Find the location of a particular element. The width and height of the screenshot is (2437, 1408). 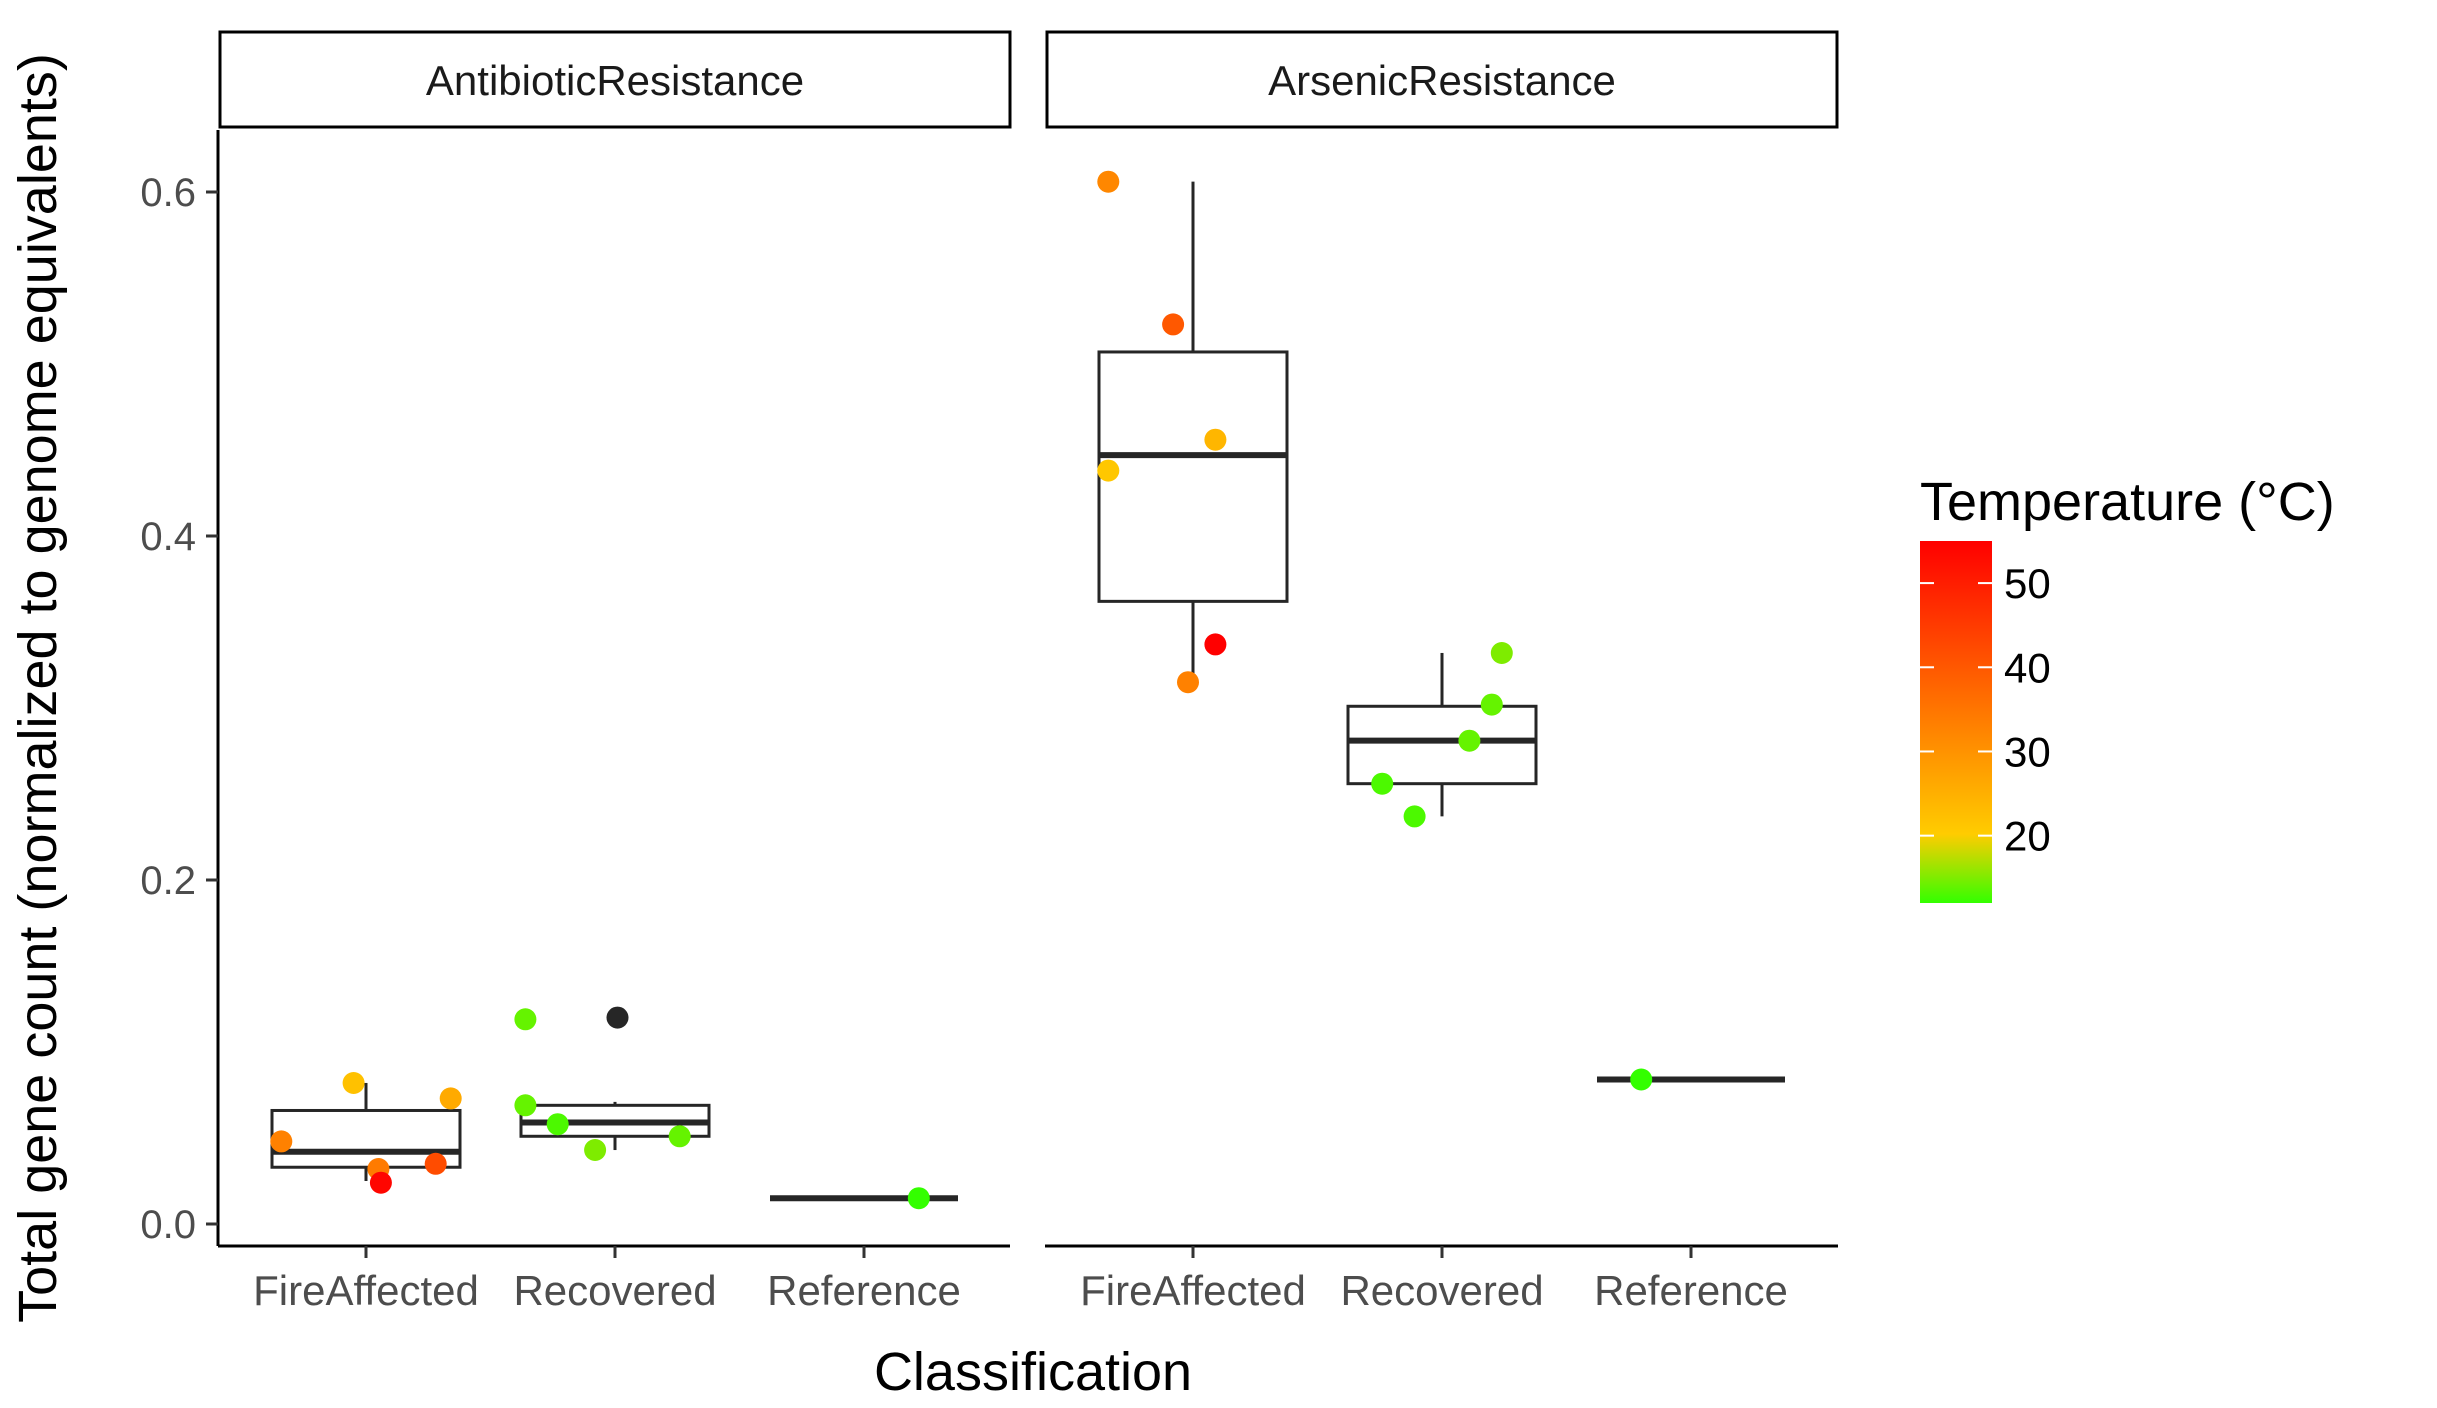

x-tick-label-antibiotic-fireaffected: FireAffected is located at coordinates (366, 1290).